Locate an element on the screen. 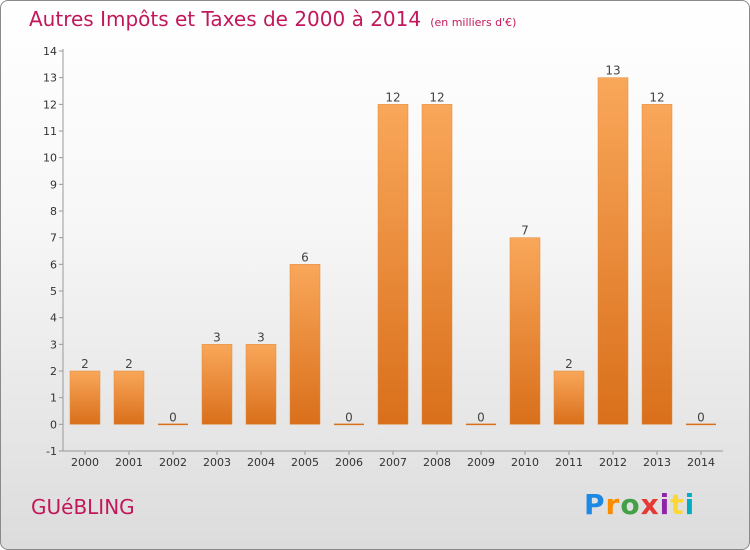 The height and width of the screenshot is (550, 750). y-tick-label: 3 is located at coordinates (53, 344).